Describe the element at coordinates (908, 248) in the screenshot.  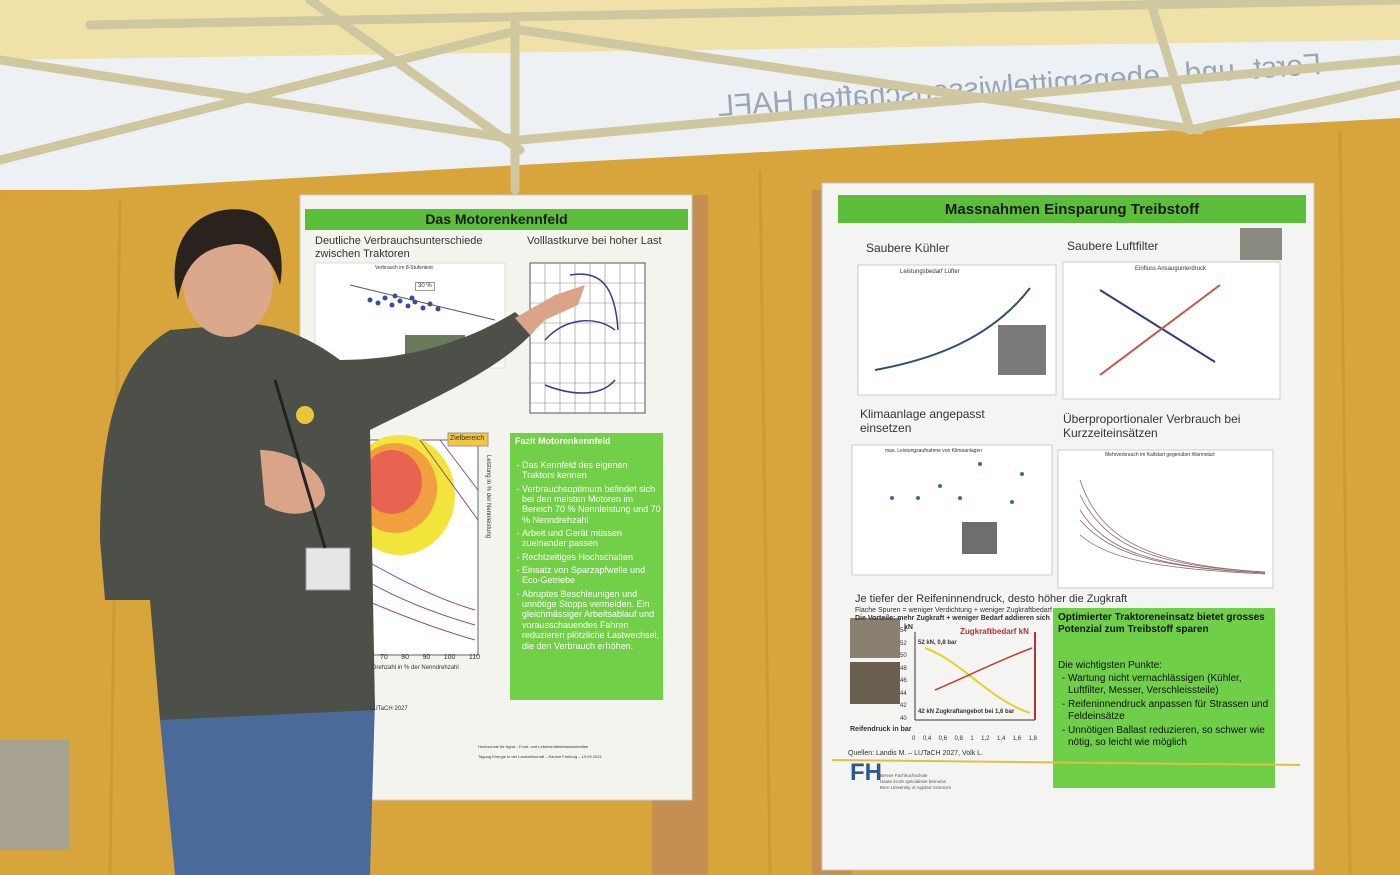
I see `section-title: Saubere Kühler` at that location.